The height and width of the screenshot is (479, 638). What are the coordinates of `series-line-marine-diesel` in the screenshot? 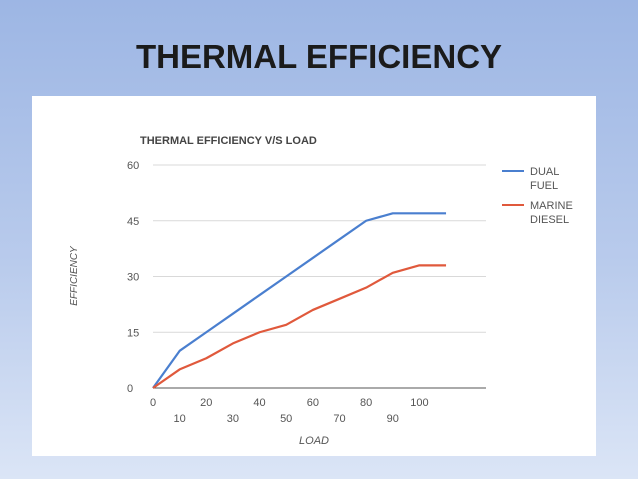 It's located at (299, 326).